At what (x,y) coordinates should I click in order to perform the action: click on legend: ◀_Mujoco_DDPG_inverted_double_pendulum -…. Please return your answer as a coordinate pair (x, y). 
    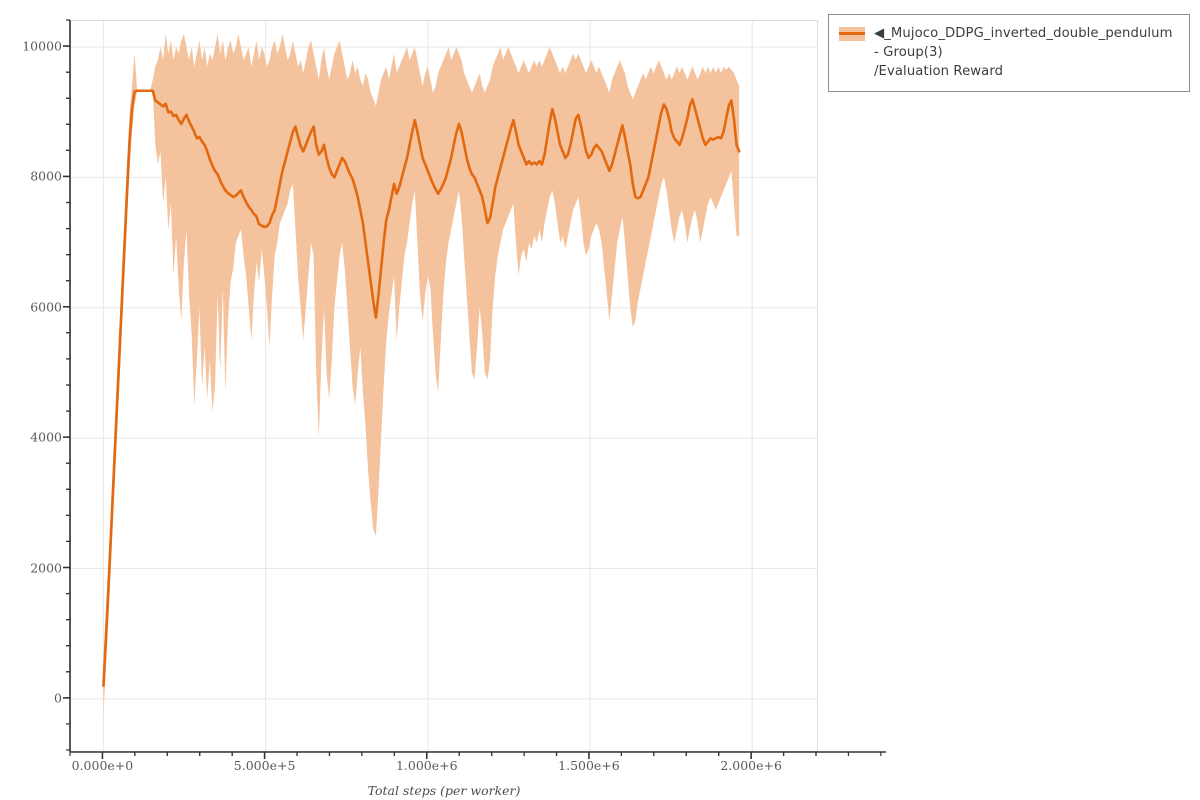
    Looking at the image, I should click on (1009, 53).